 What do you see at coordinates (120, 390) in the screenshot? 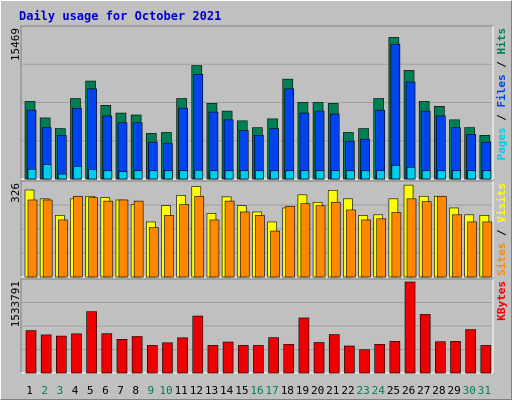
I see `x-axis-day-label: 7` at bounding box center [120, 390].